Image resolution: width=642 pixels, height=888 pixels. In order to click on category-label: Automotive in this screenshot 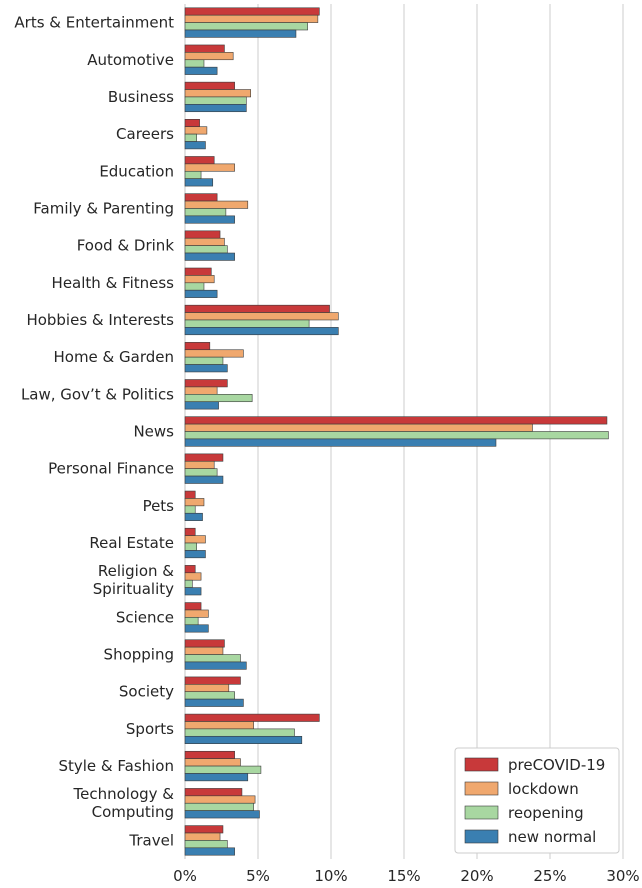, I will do `click(130, 60)`.